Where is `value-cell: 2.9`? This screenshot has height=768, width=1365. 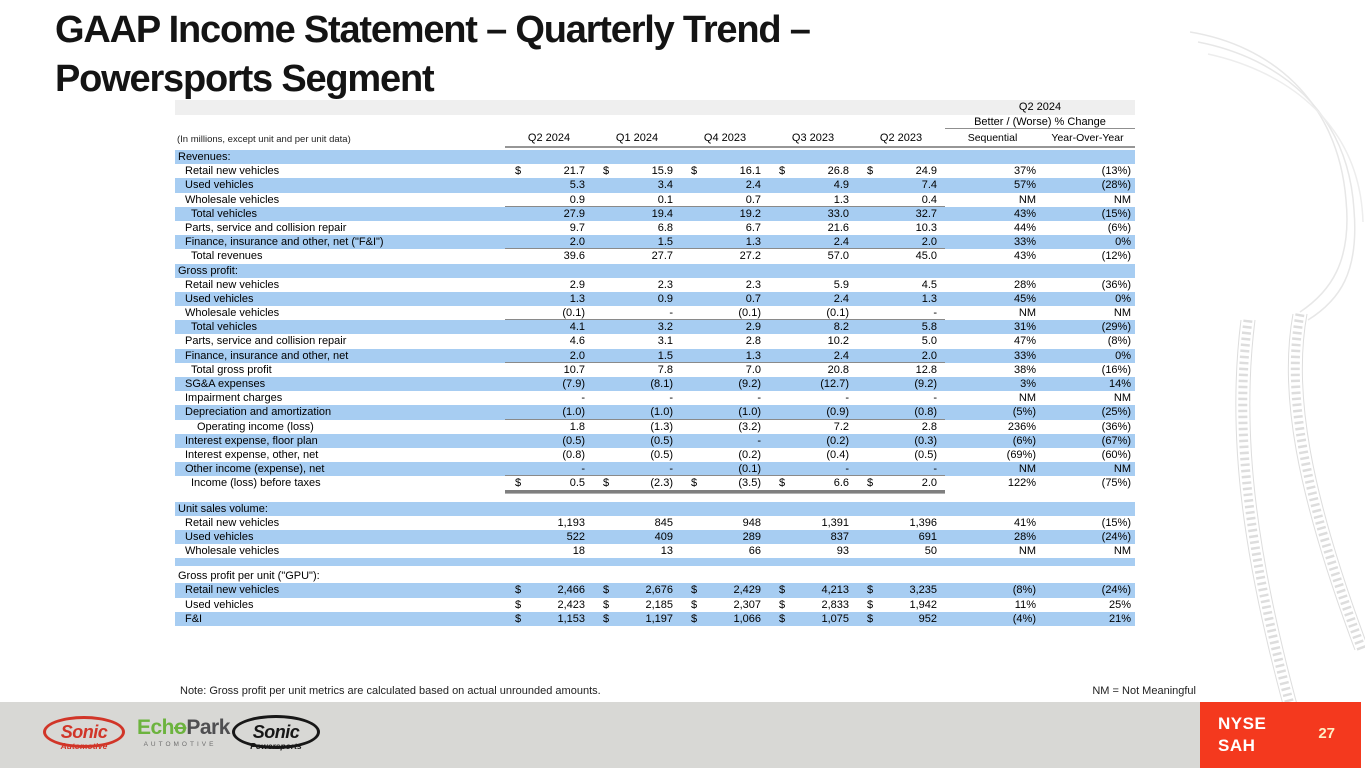 value-cell: 2.9 is located at coordinates (725, 327).